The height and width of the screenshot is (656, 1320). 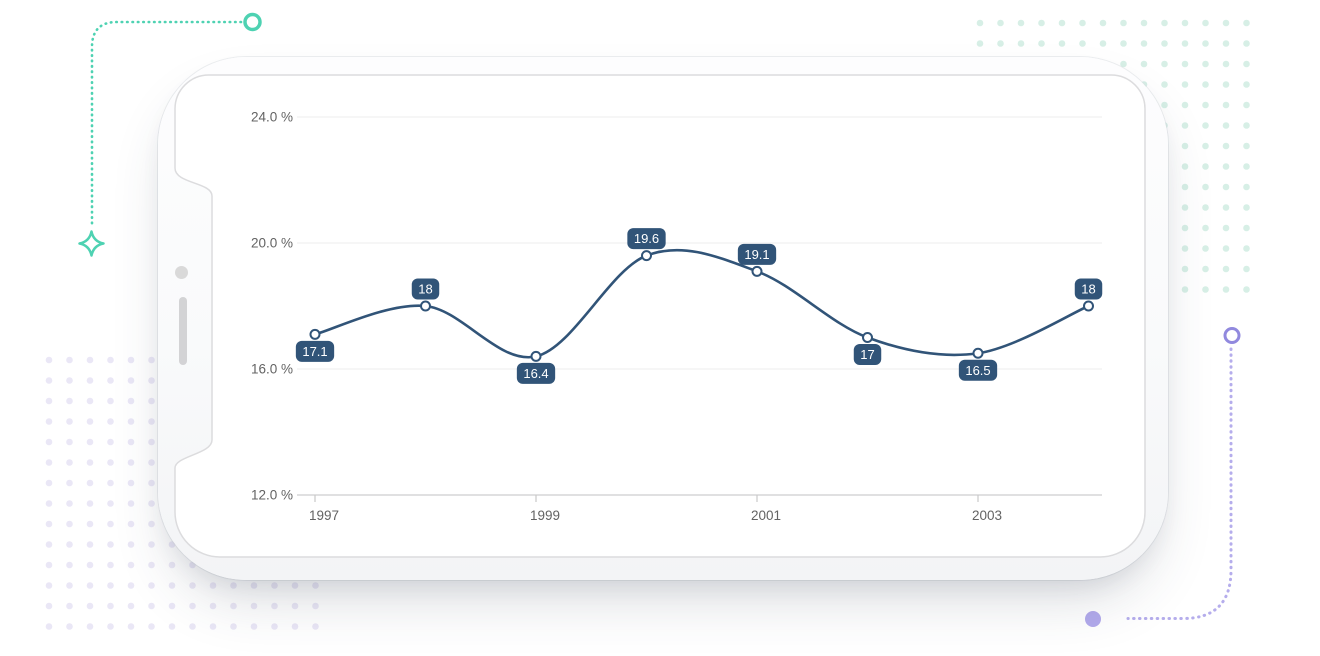 What do you see at coordinates (1232, 335) in the screenshot?
I see `purple-circle-icon` at bounding box center [1232, 335].